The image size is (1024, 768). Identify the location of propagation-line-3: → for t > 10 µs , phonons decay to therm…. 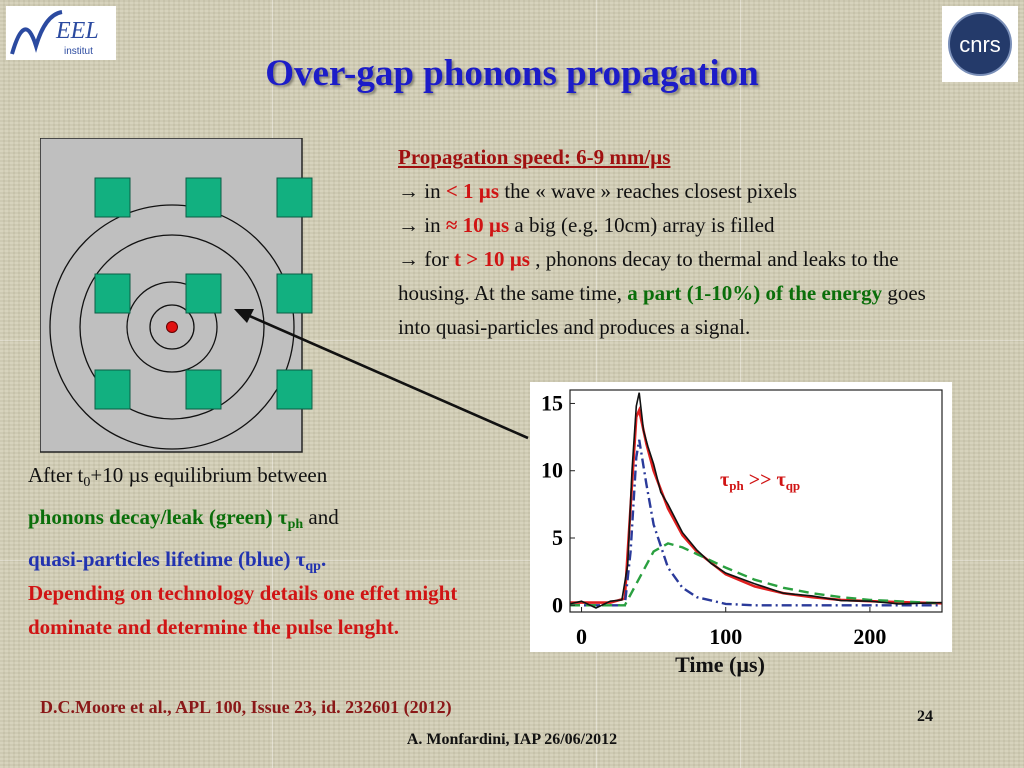
(662, 293).